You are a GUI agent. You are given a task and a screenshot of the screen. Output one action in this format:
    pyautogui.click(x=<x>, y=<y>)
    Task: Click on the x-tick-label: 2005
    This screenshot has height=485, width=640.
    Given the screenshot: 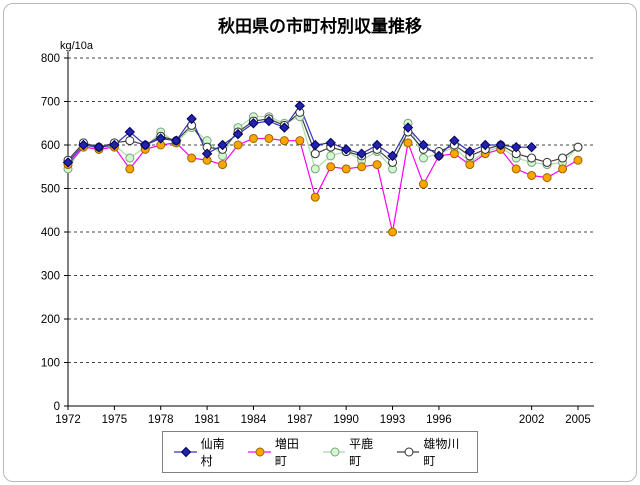 What is the action you would take?
    pyautogui.click(x=578, y=420)
    